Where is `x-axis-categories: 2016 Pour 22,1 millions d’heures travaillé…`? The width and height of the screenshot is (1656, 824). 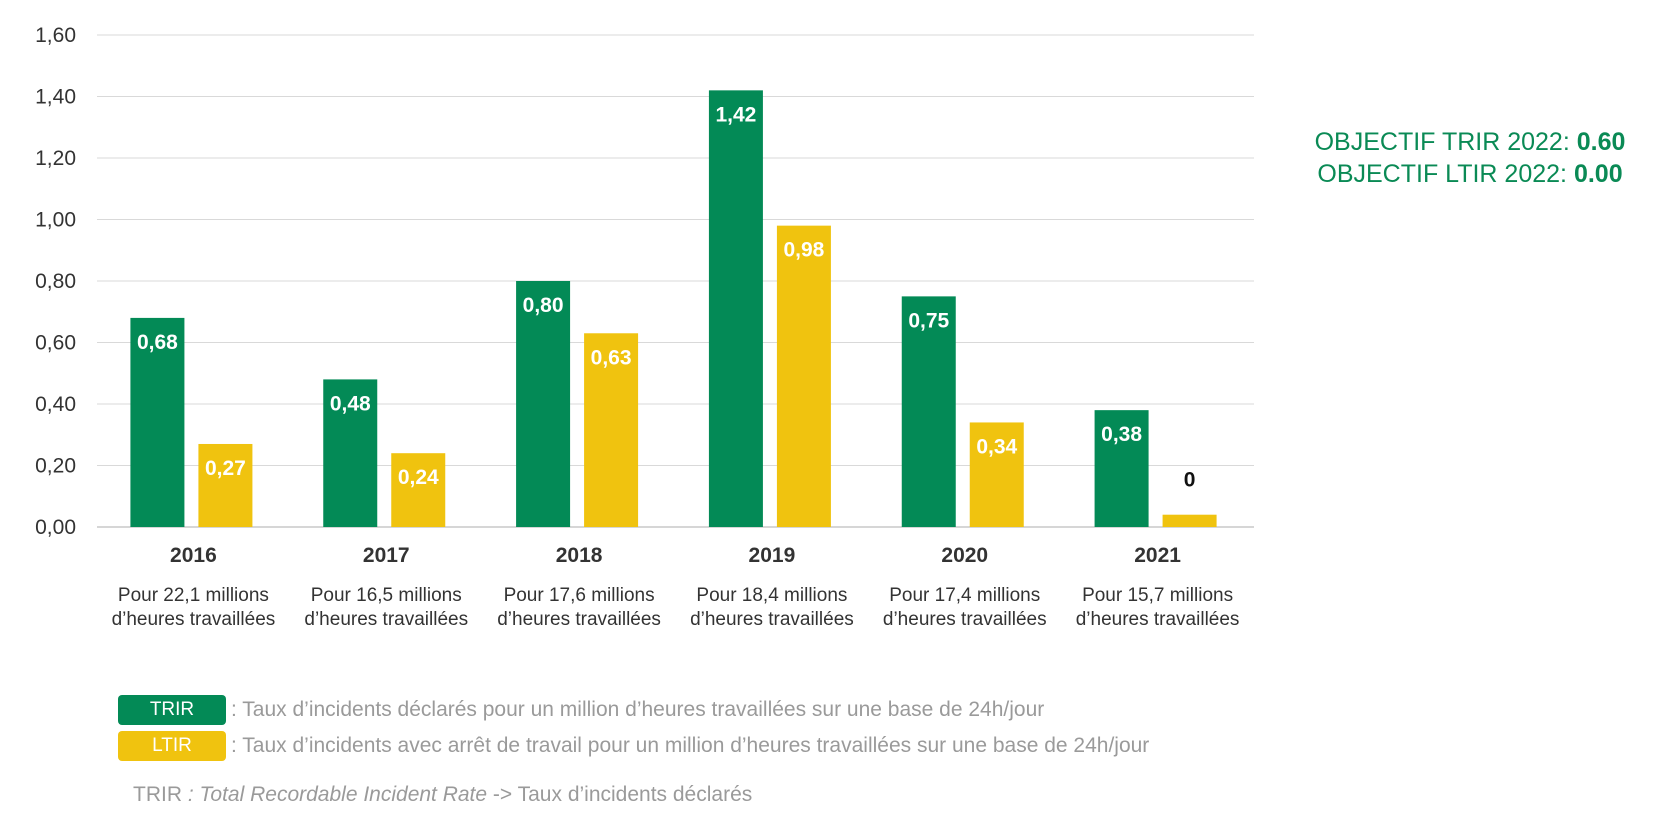
x-axis-categories: 2016 Pour 22,1 millions d’heures travaillé… is located at coordinates (676, 587).